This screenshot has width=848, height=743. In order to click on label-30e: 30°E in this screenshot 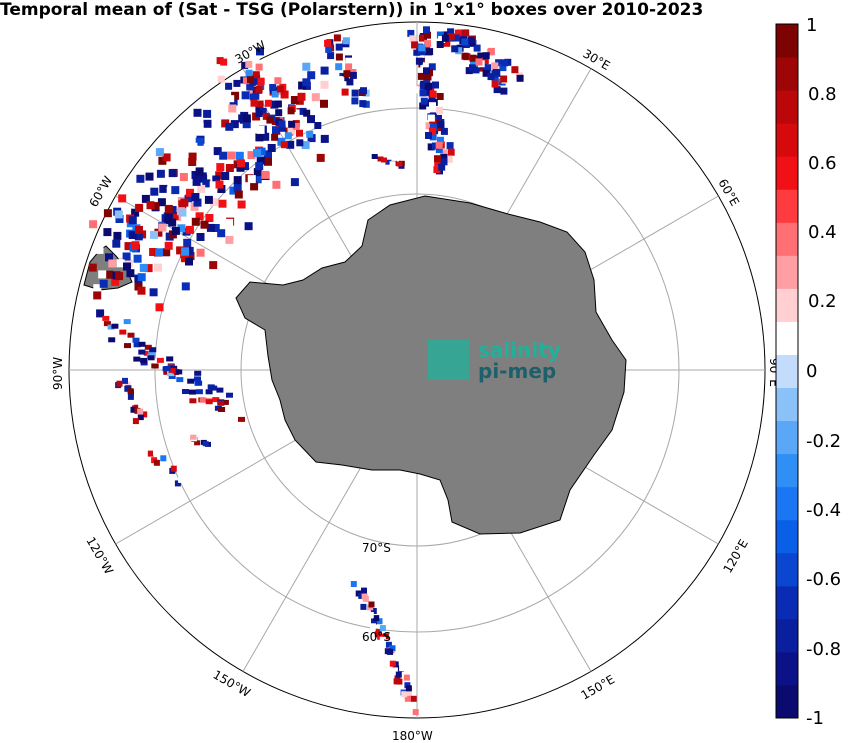, I will do `click(597, 59)`.